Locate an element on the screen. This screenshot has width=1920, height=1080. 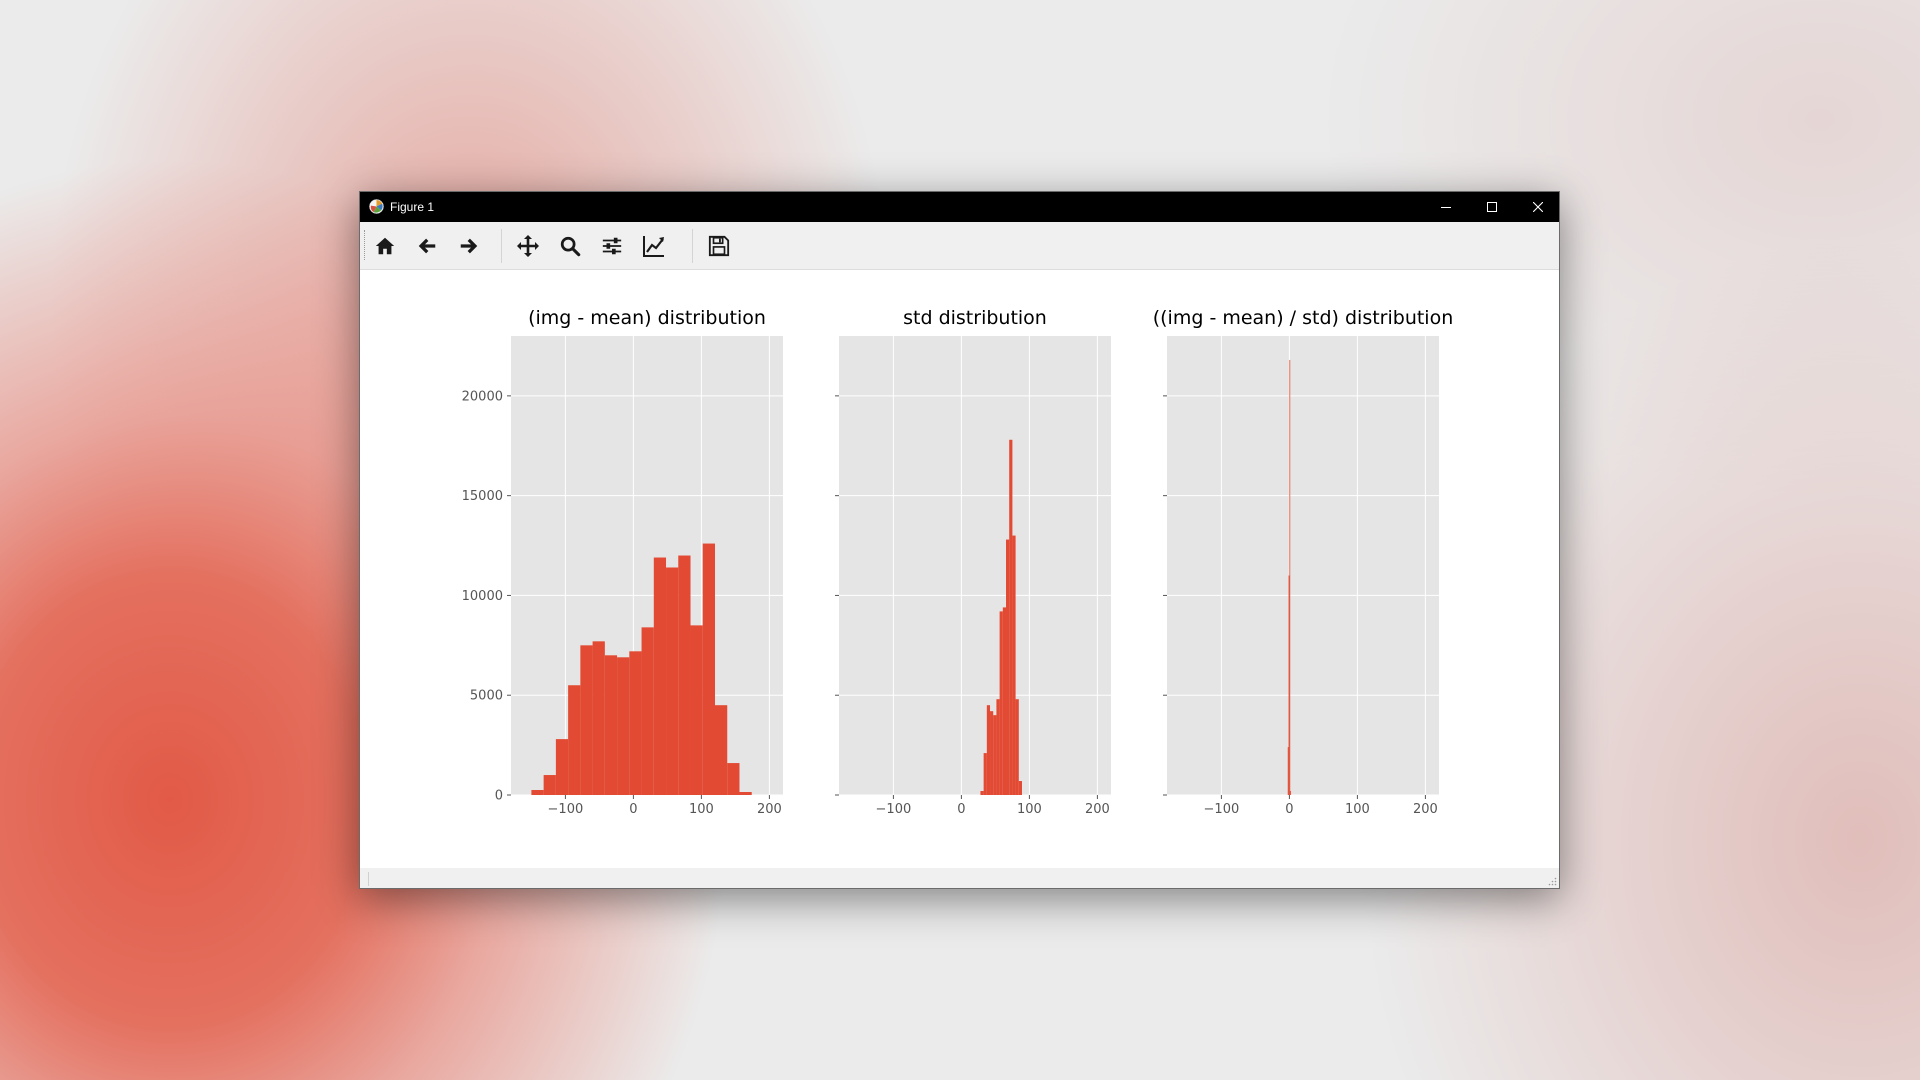
forward-arrow-icon is located at coordinates (469, 246).